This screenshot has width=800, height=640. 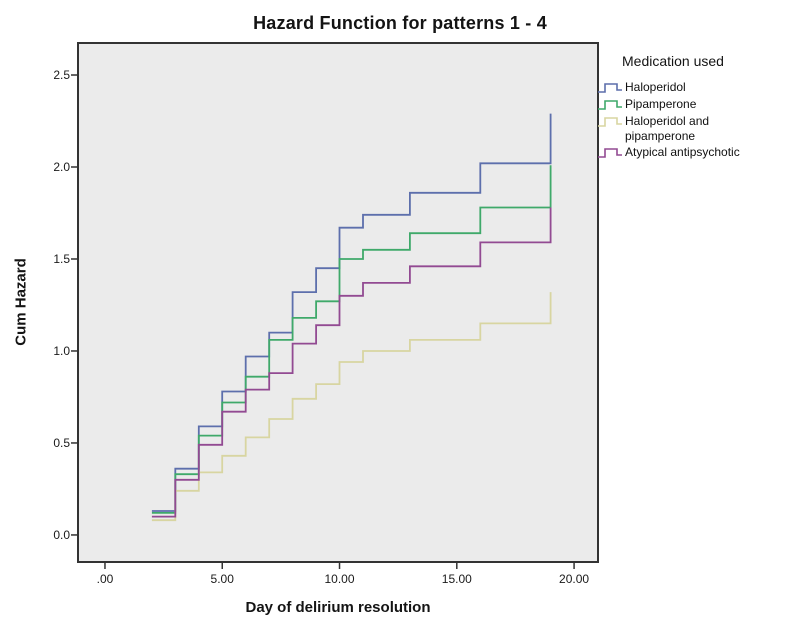 What do you see at coordinates (222, 579) in the screenshot?
I see `x-tick-label: 5.00` at bounding box center [222, 579].